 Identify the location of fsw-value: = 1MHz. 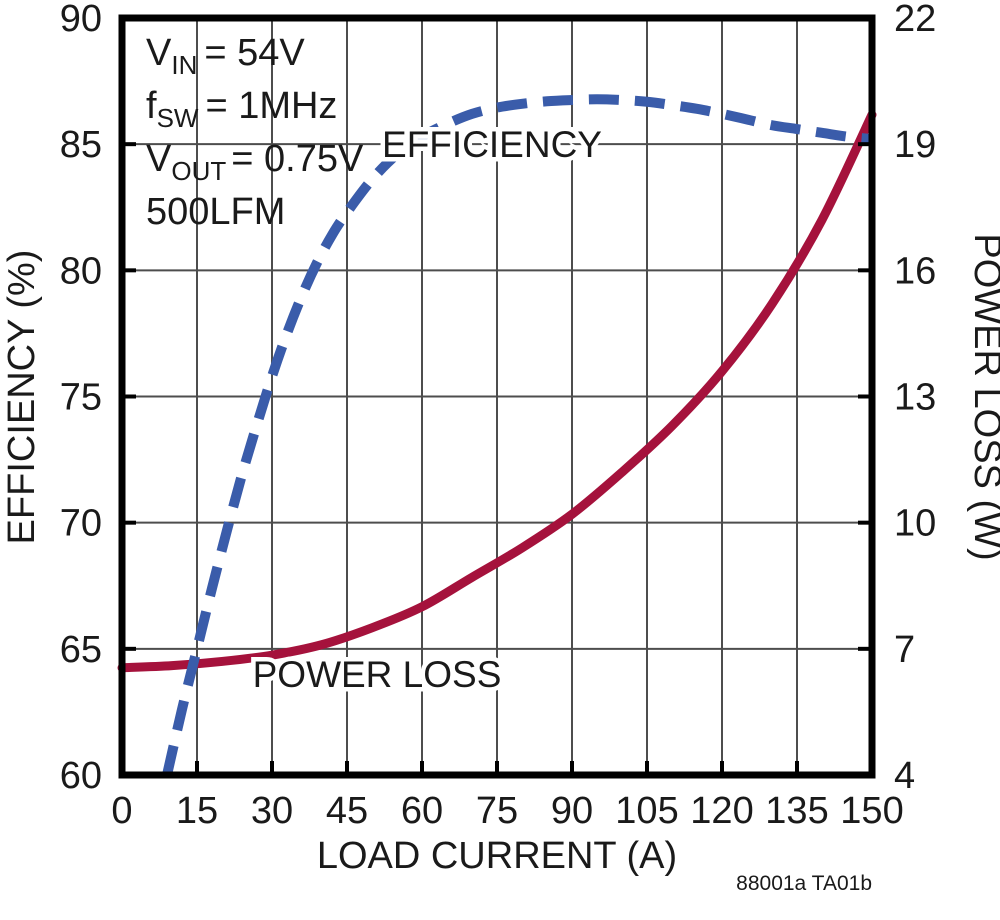
(271, 106).